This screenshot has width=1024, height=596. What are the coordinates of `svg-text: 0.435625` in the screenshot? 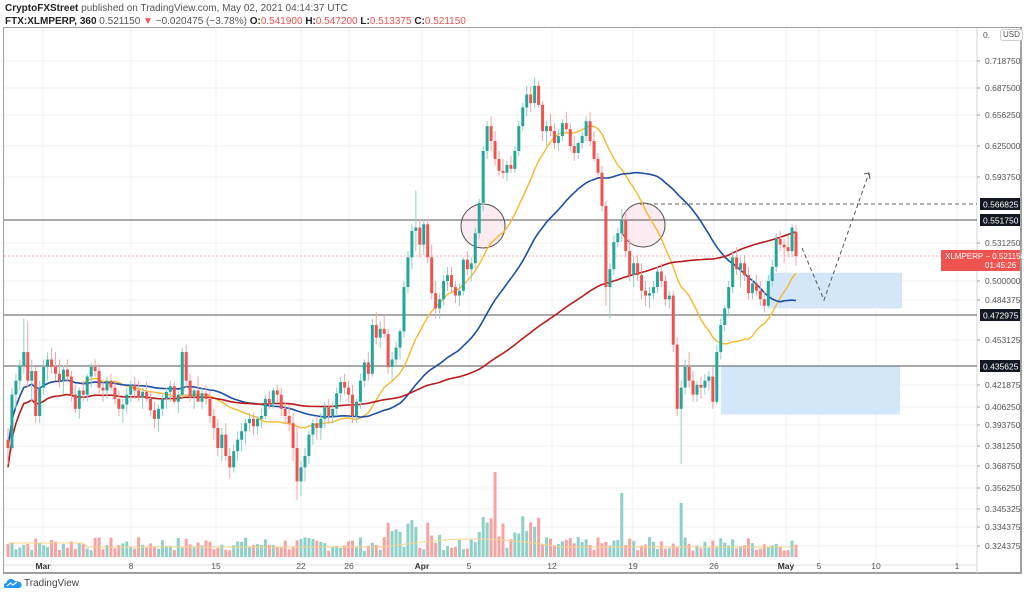 It's located at (1001, 367).